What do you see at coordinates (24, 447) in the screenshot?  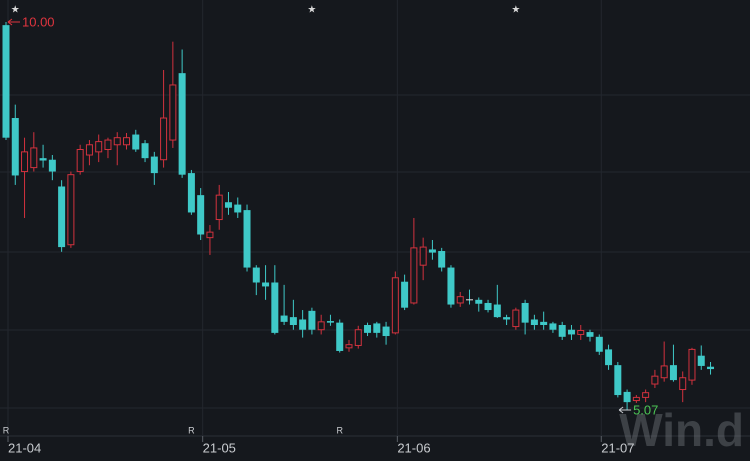 I see `x-tick-label: 21-04` at bounding box center [24, 447].